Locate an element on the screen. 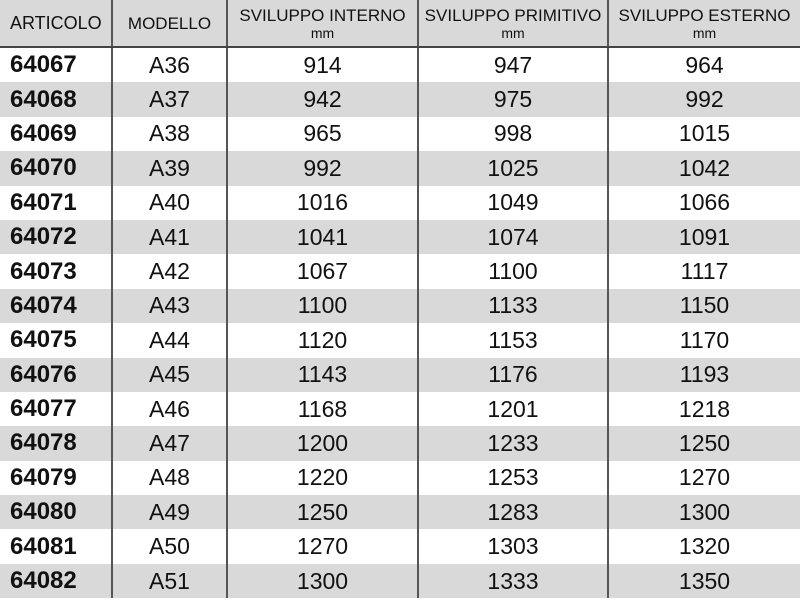 Image resolution: width=800 pixels, height=600 pixels. table-row: 64069 A38 965 998 1015 is located at coordinates (400, 134).